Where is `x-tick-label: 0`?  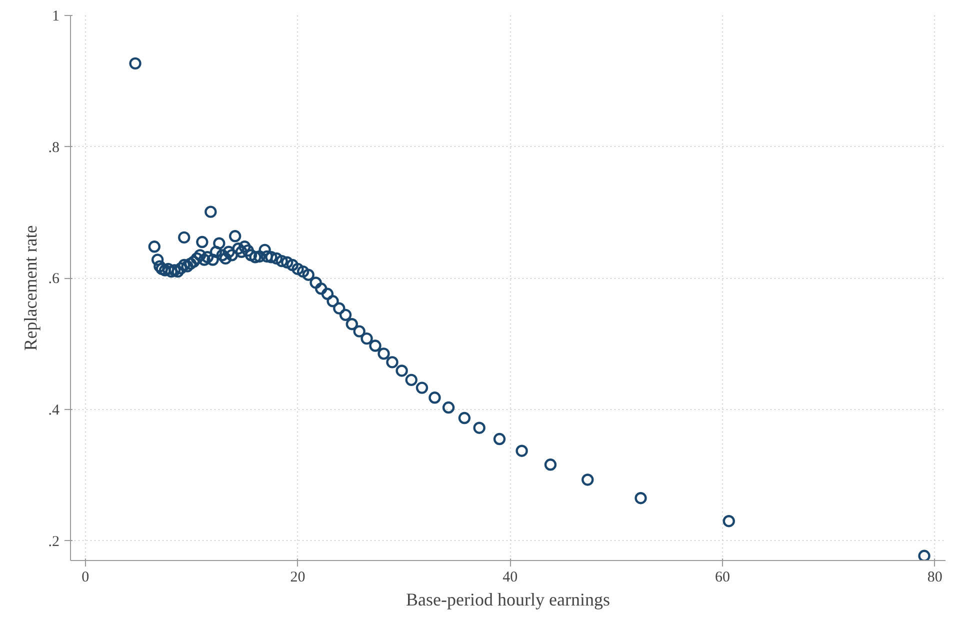 x-tick-label: 0 is located at coordinates (86, 578).